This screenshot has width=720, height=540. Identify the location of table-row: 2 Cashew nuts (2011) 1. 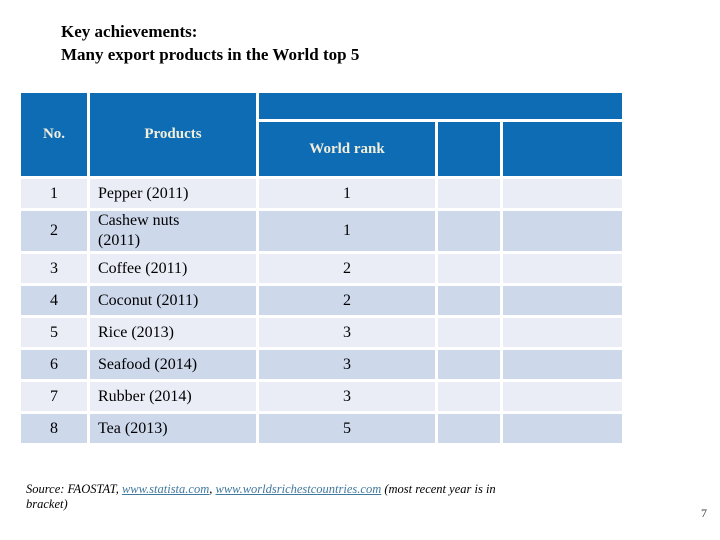
(321, 231).